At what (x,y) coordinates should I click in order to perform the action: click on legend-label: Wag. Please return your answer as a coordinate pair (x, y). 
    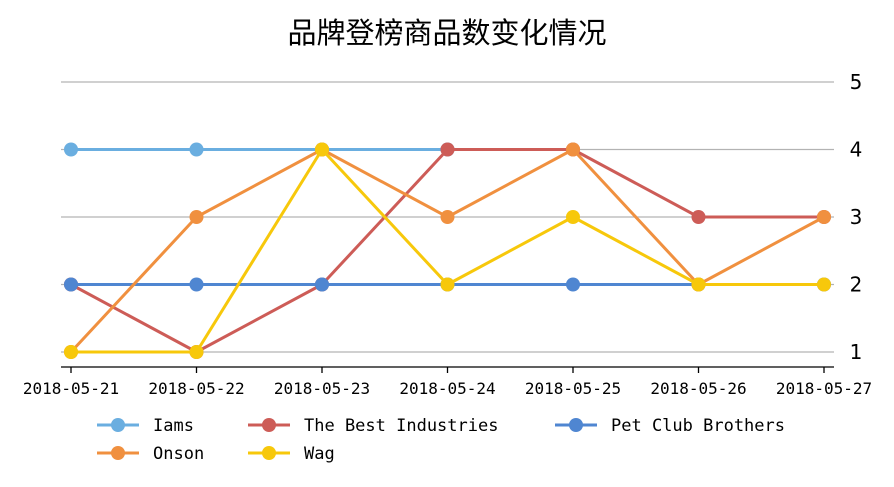
    Looking at the image, I should click on (319, 454).